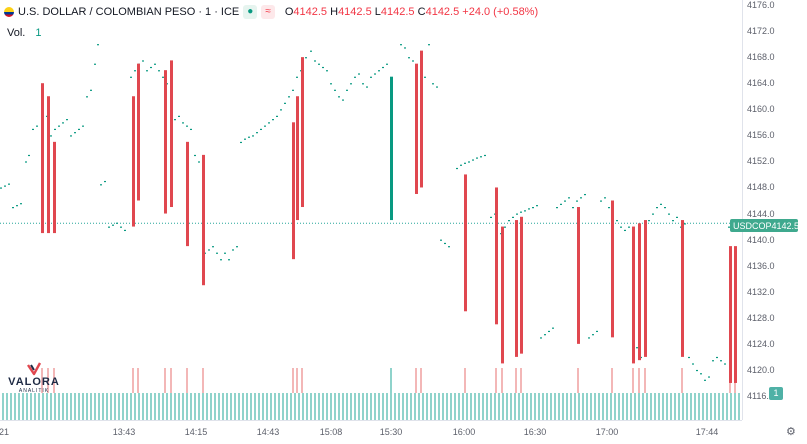 The height and width of the screenshot is (444, 807). What do you see at coordinates (391, 148) in the screenshot?
I see `candle-up` at bounding box center [391, 148].